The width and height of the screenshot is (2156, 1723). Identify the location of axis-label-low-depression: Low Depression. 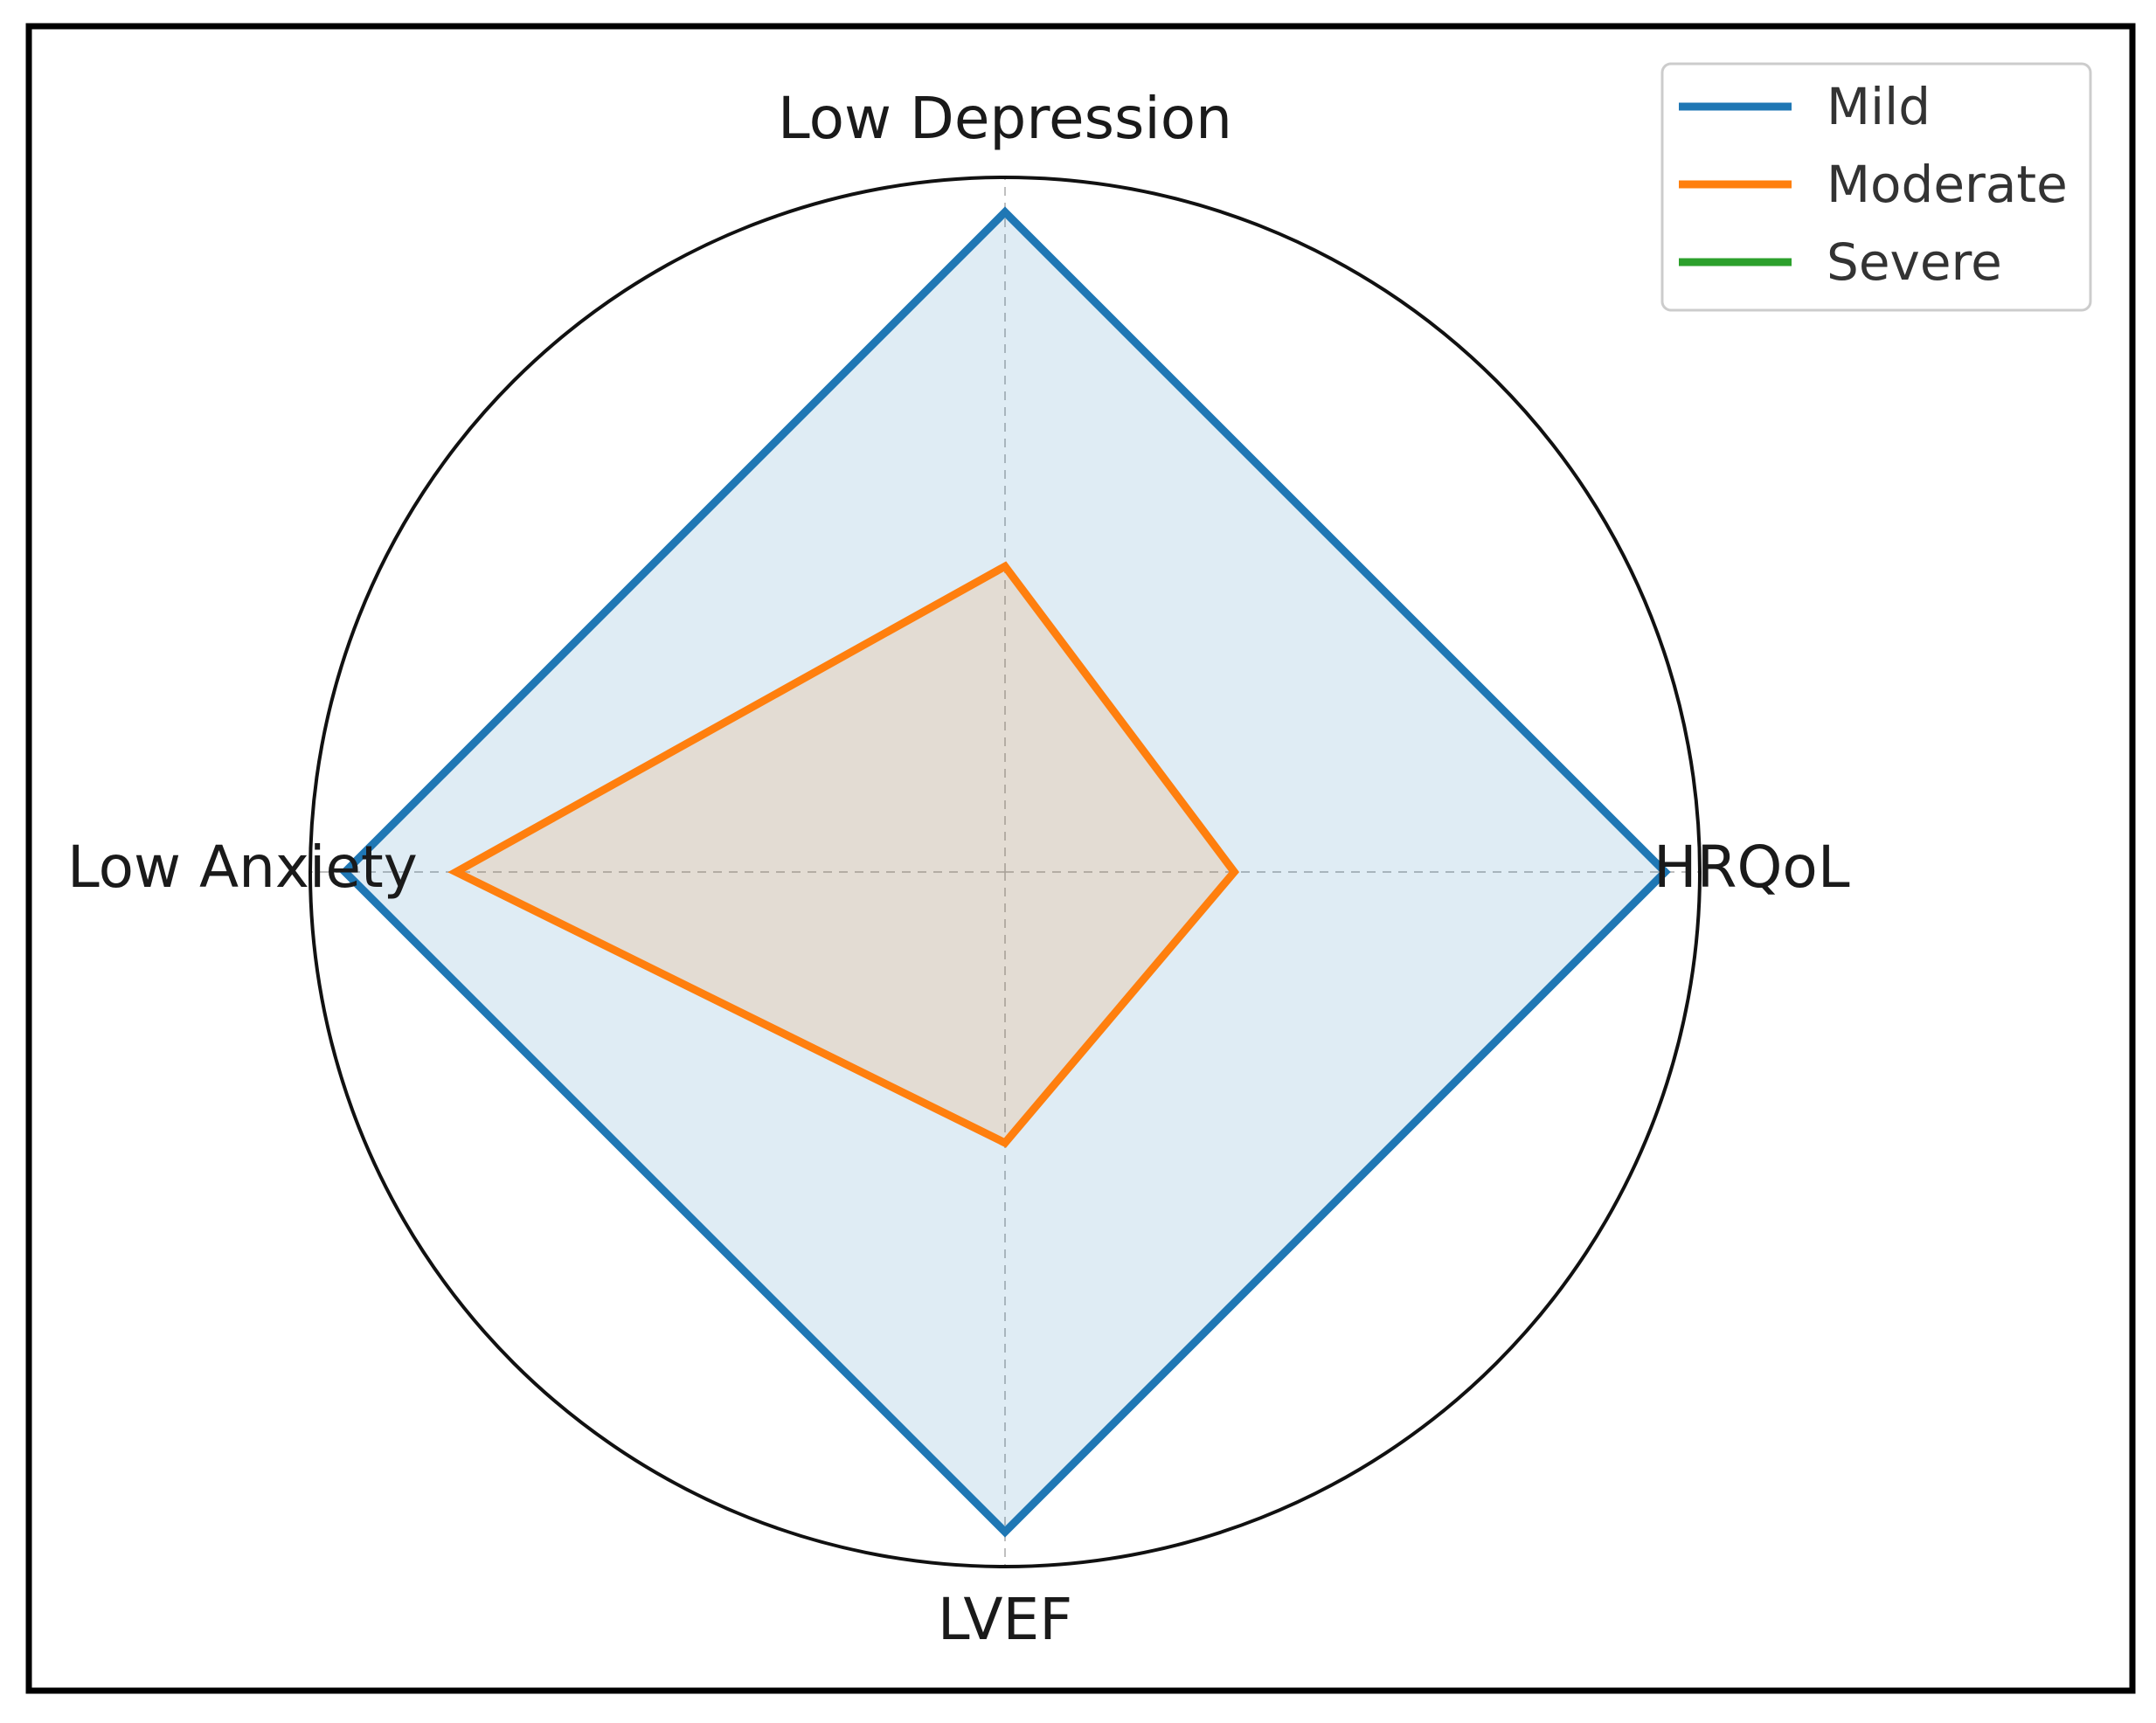
(1005, 119).